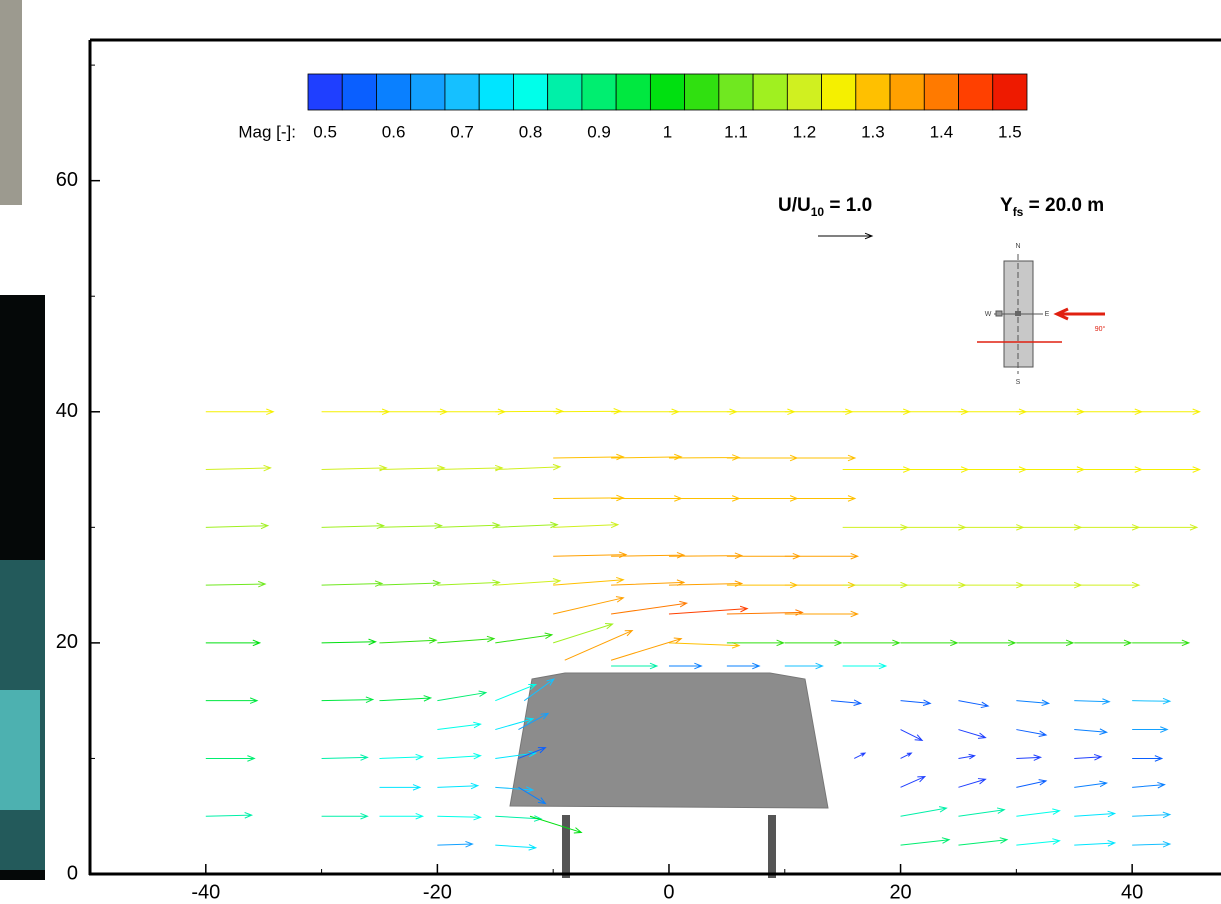  Describe the element at coordinates (669, 740) in the screenshot. I see `building` at that location.